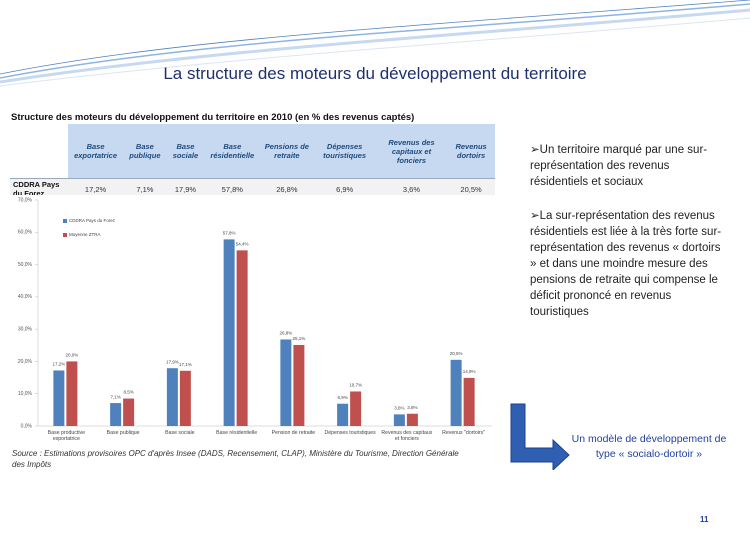  Describe the element at coordinates (95, 151) in the screenshot. I see `table-header: Base exportatrice` at that location.